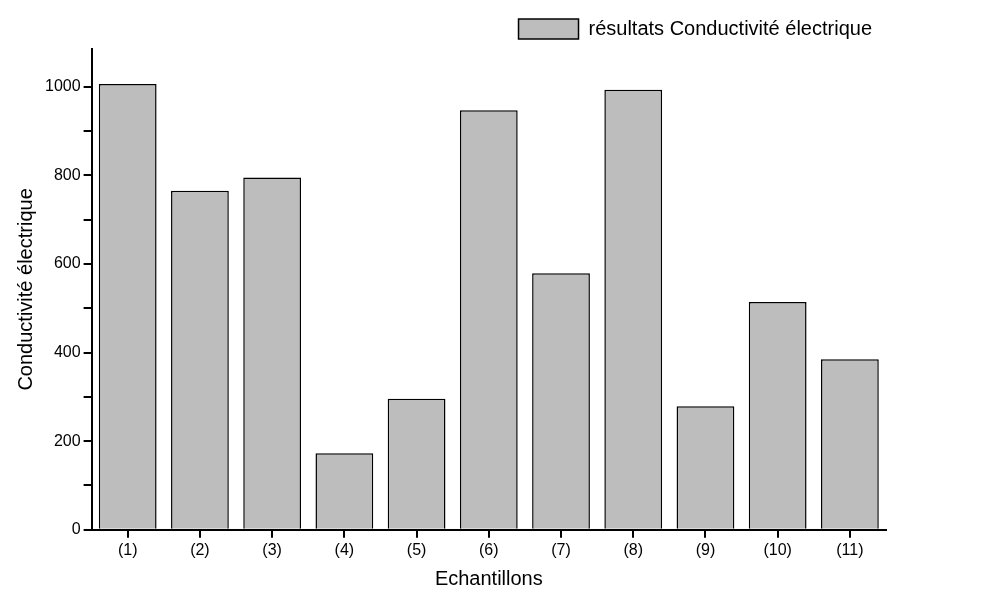 This screenshot has height=605, width=1006. I want to click on y-axis-title: Conductivité électrique, so click(24, 289).